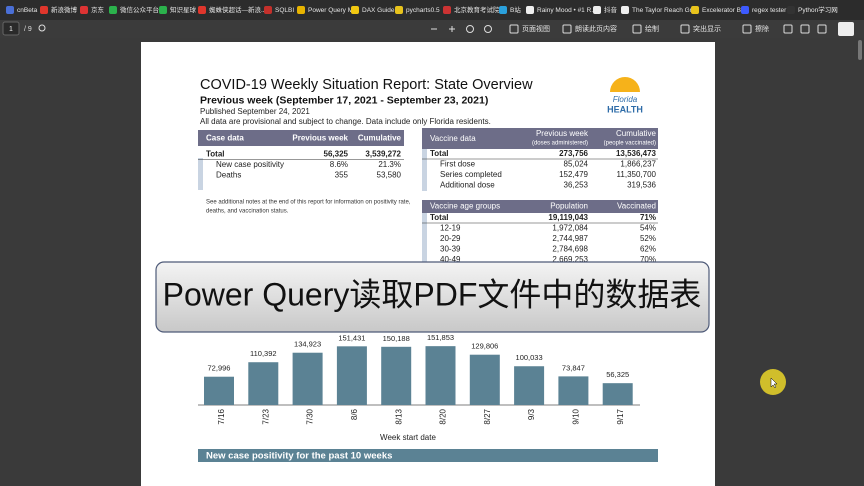 This screenshot has width=864, height=486. I want to click on table-cell: 19,119,043, so click(568, 217).